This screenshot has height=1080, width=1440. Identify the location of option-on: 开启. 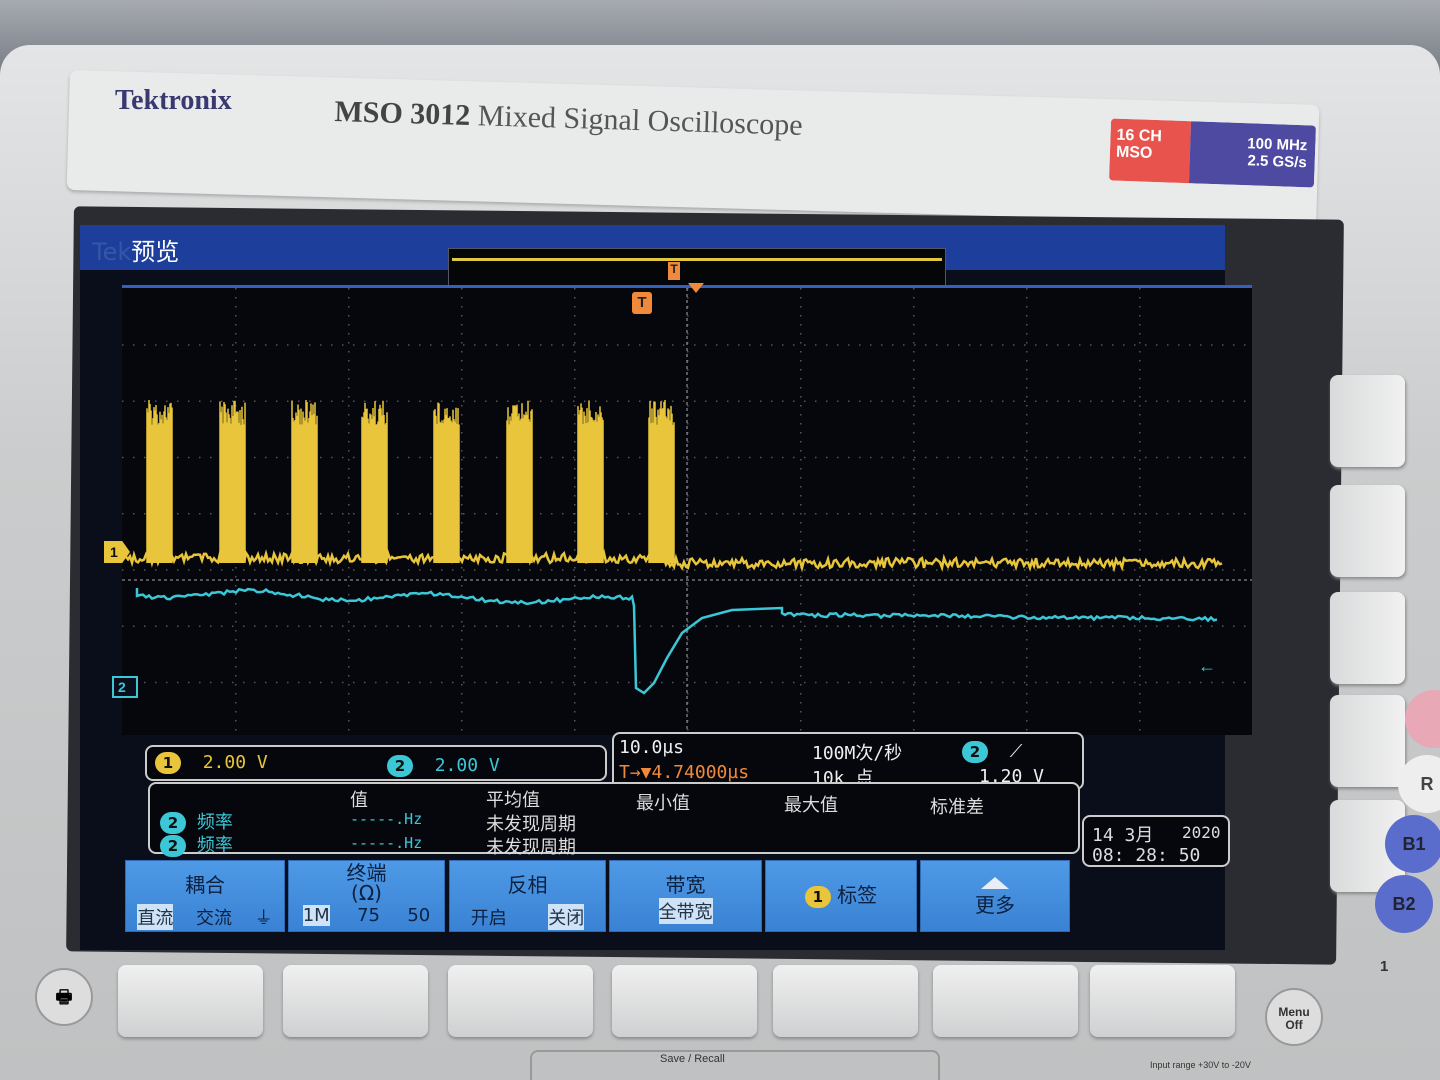
(488, 918).